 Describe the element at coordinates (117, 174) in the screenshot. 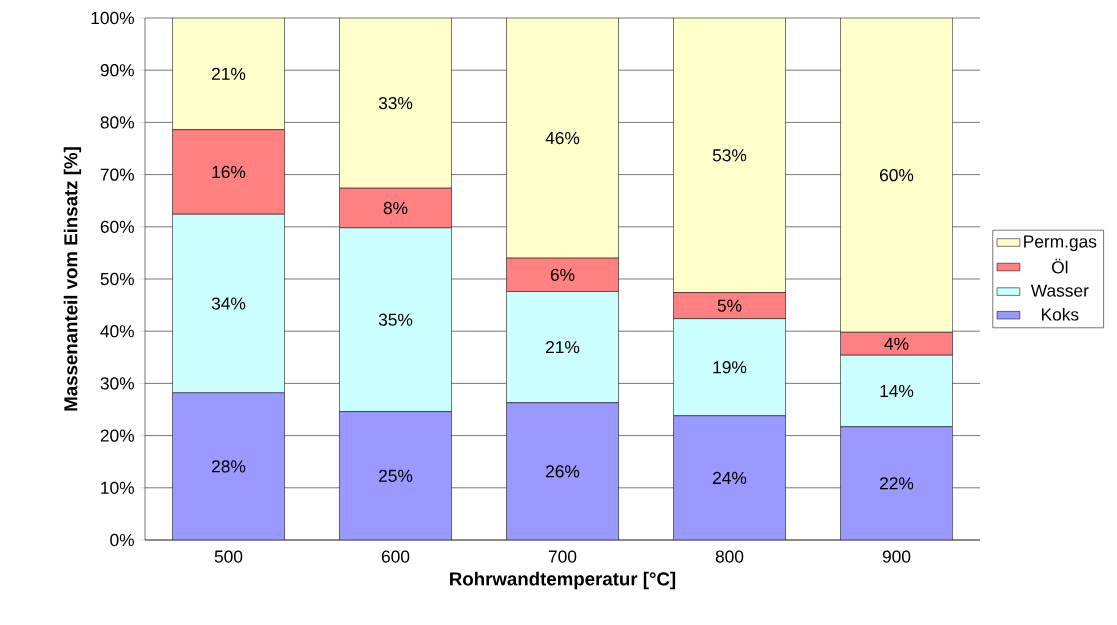

I see `y-tick-label: 70%` at that location.